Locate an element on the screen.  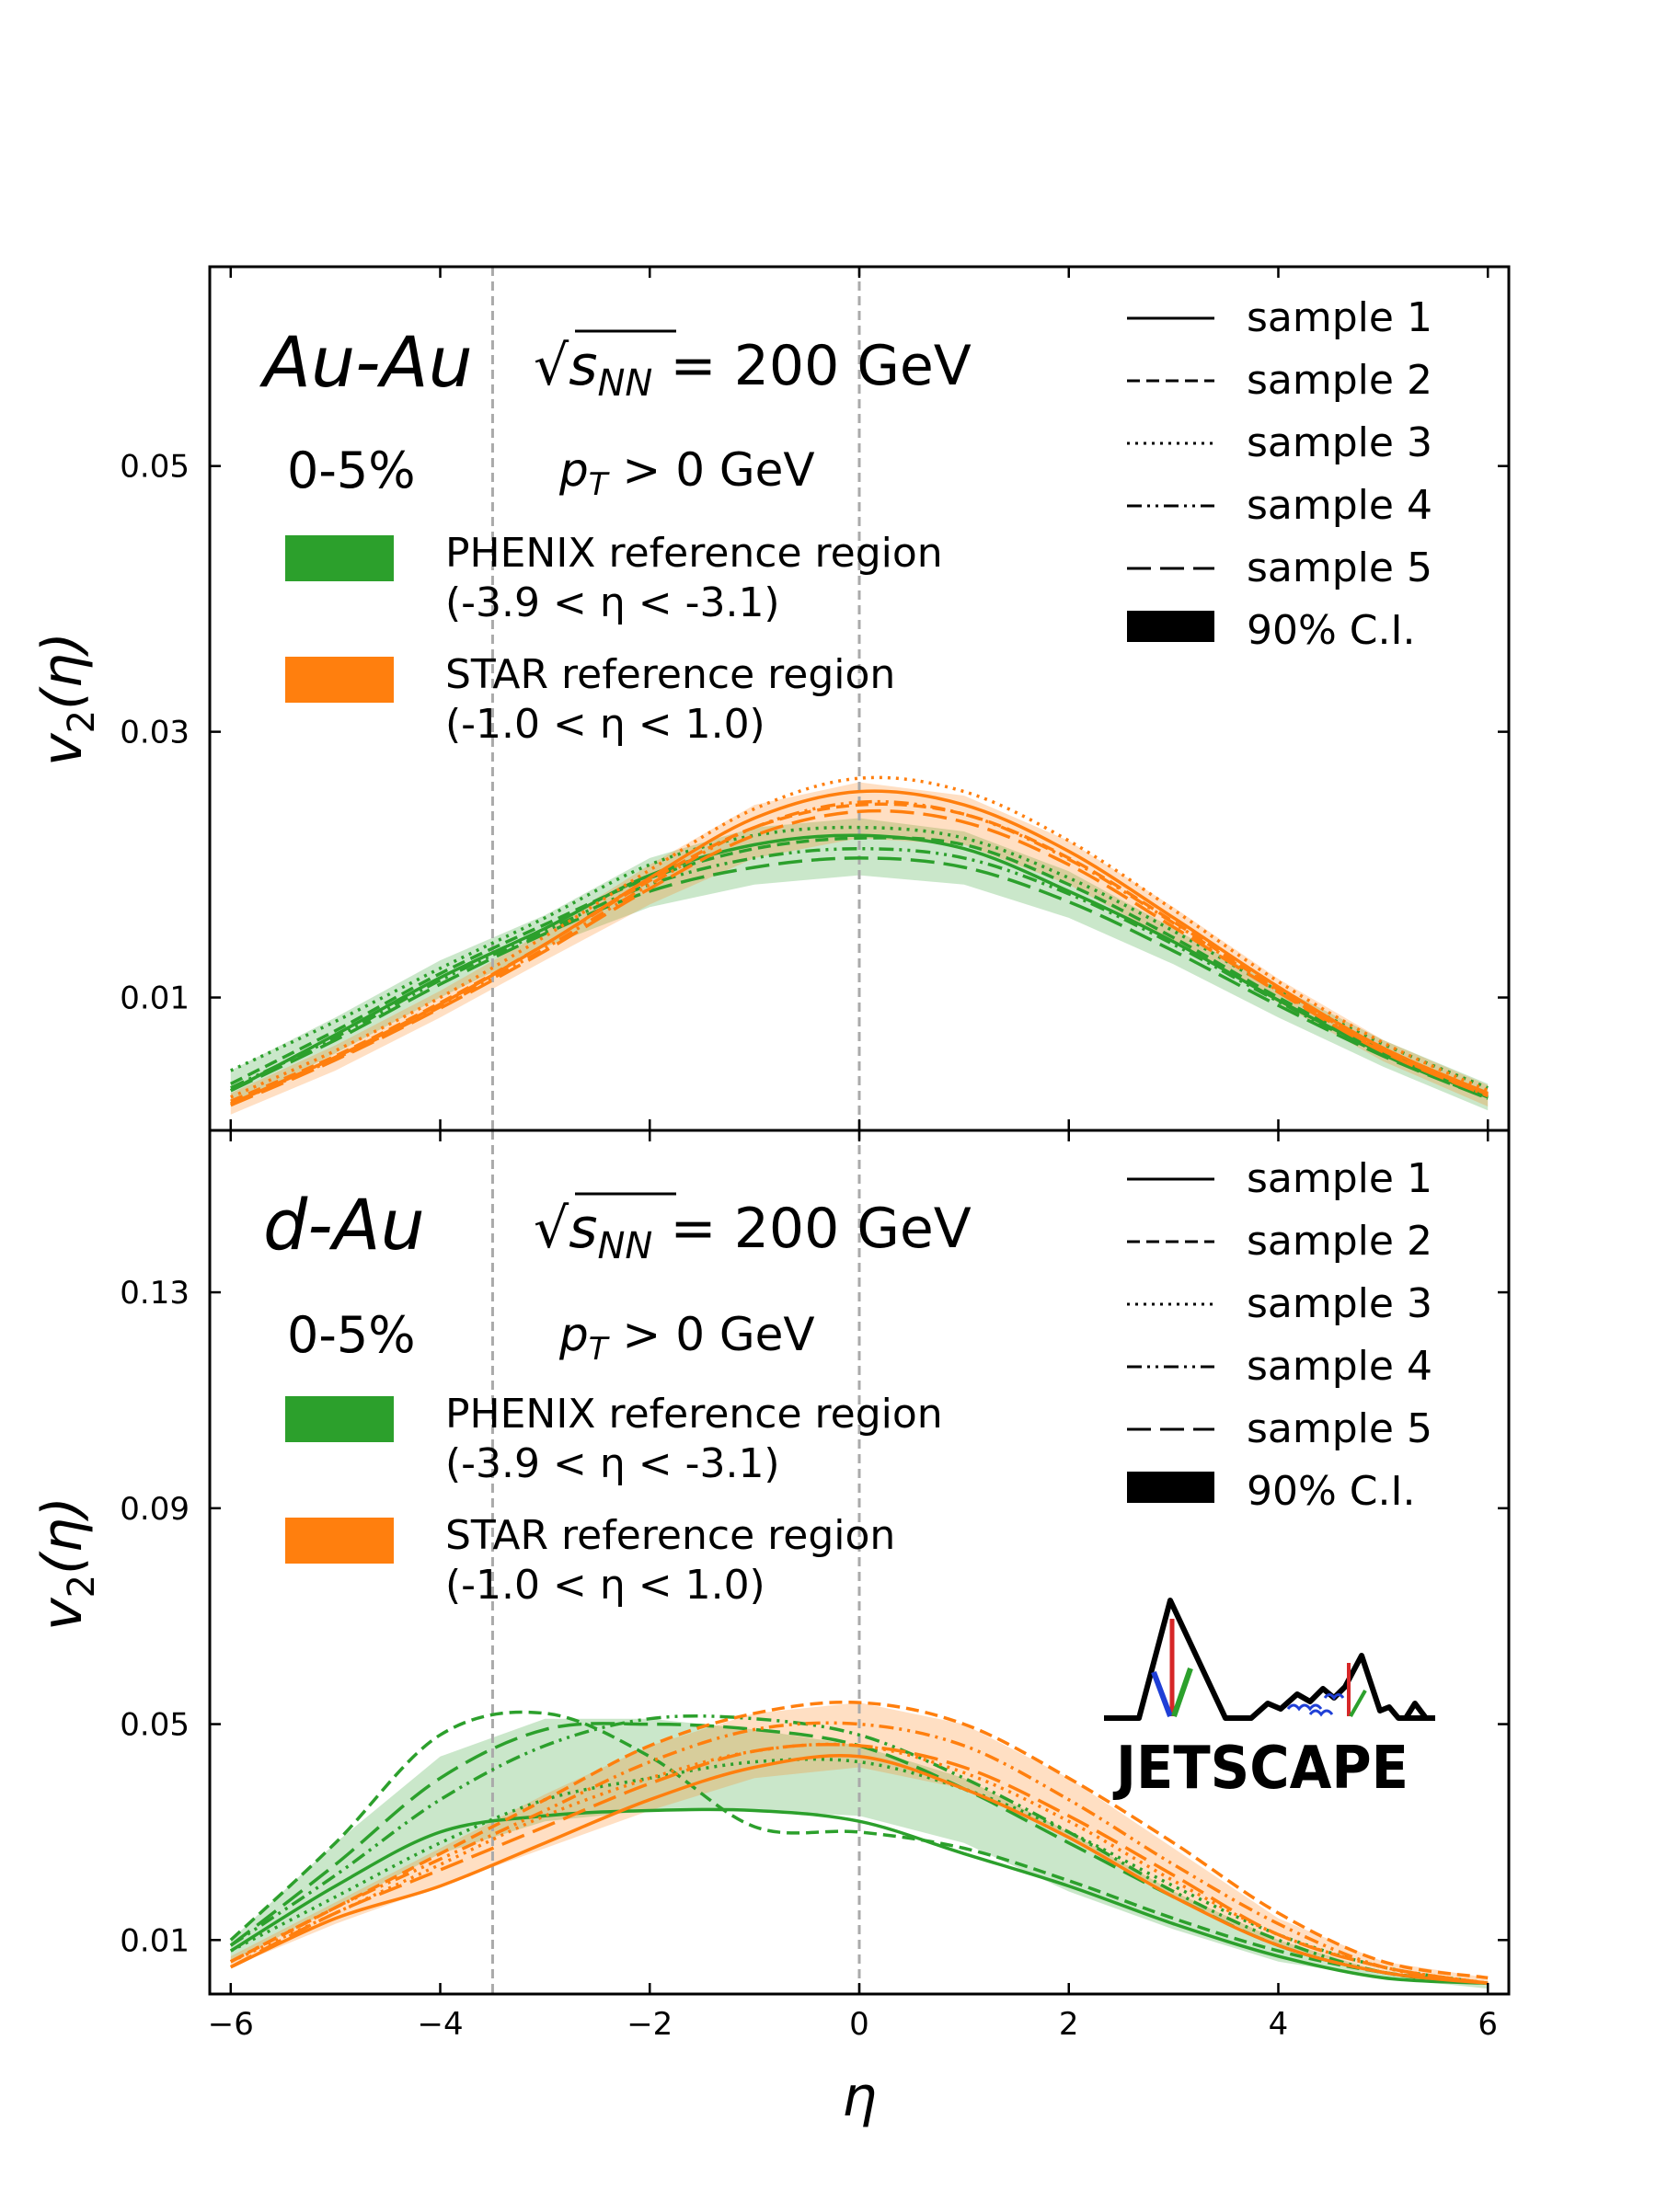
top-series-star-dashed is located at coordinates (859, 953).